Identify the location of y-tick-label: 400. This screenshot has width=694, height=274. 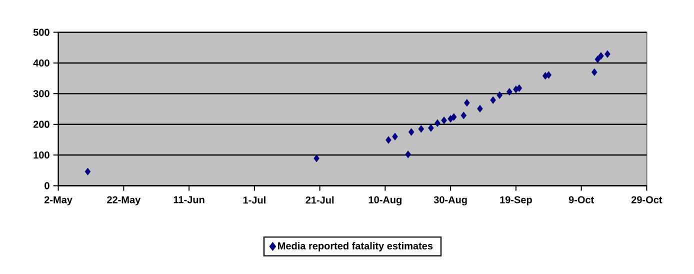
(41, 63).